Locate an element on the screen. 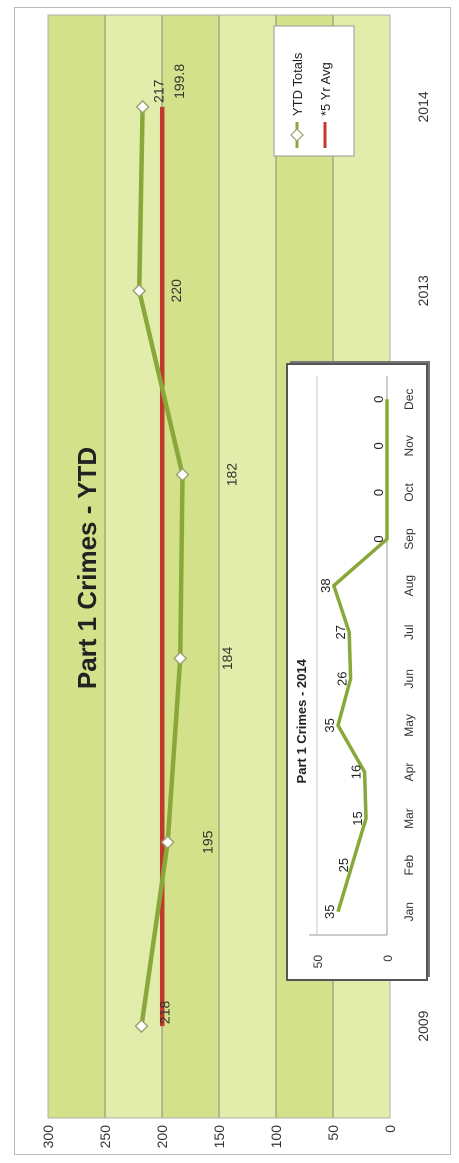 This screenshot has width=459, height=1163. inset-data-label: 15 is located at coordinates (357, 818).